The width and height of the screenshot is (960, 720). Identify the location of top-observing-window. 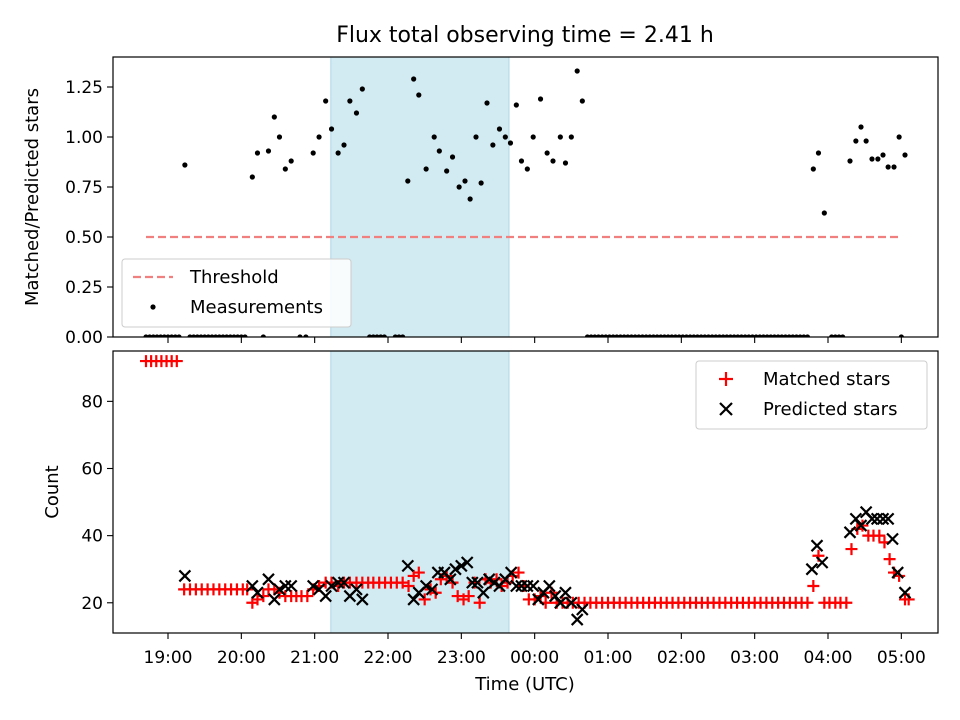
(420, 197).